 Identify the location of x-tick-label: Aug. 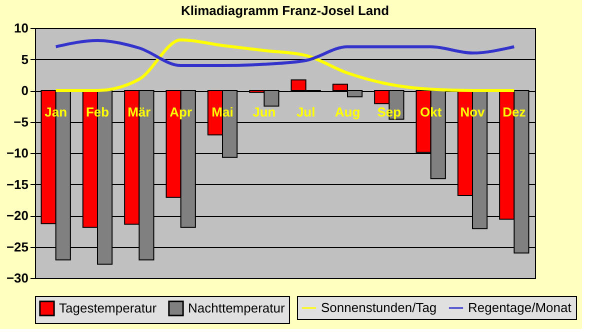
(347, 112).